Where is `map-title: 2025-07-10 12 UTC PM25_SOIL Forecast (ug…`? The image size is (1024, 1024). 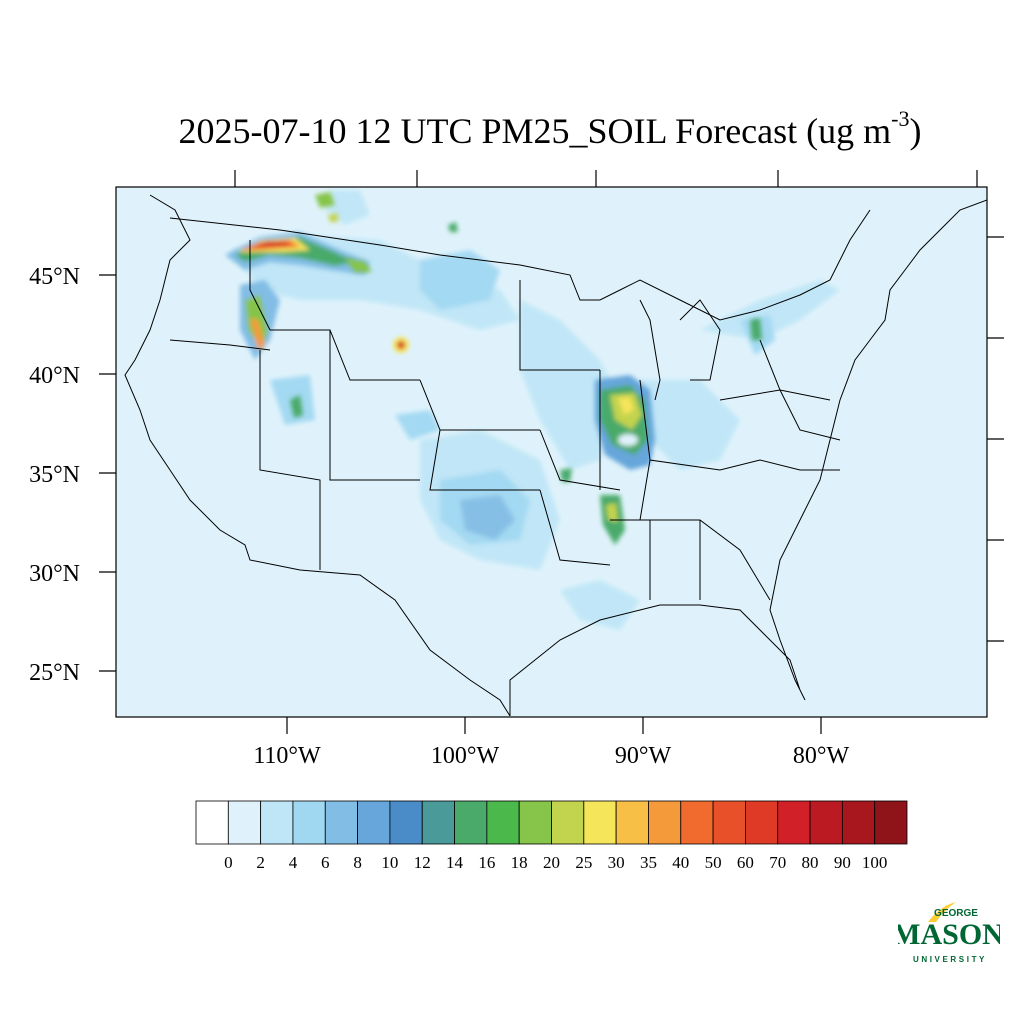 map-title: 2025-07-10 12 UTC PM25_SOIL Forecast (ug… is located at coordinates (512, 129).